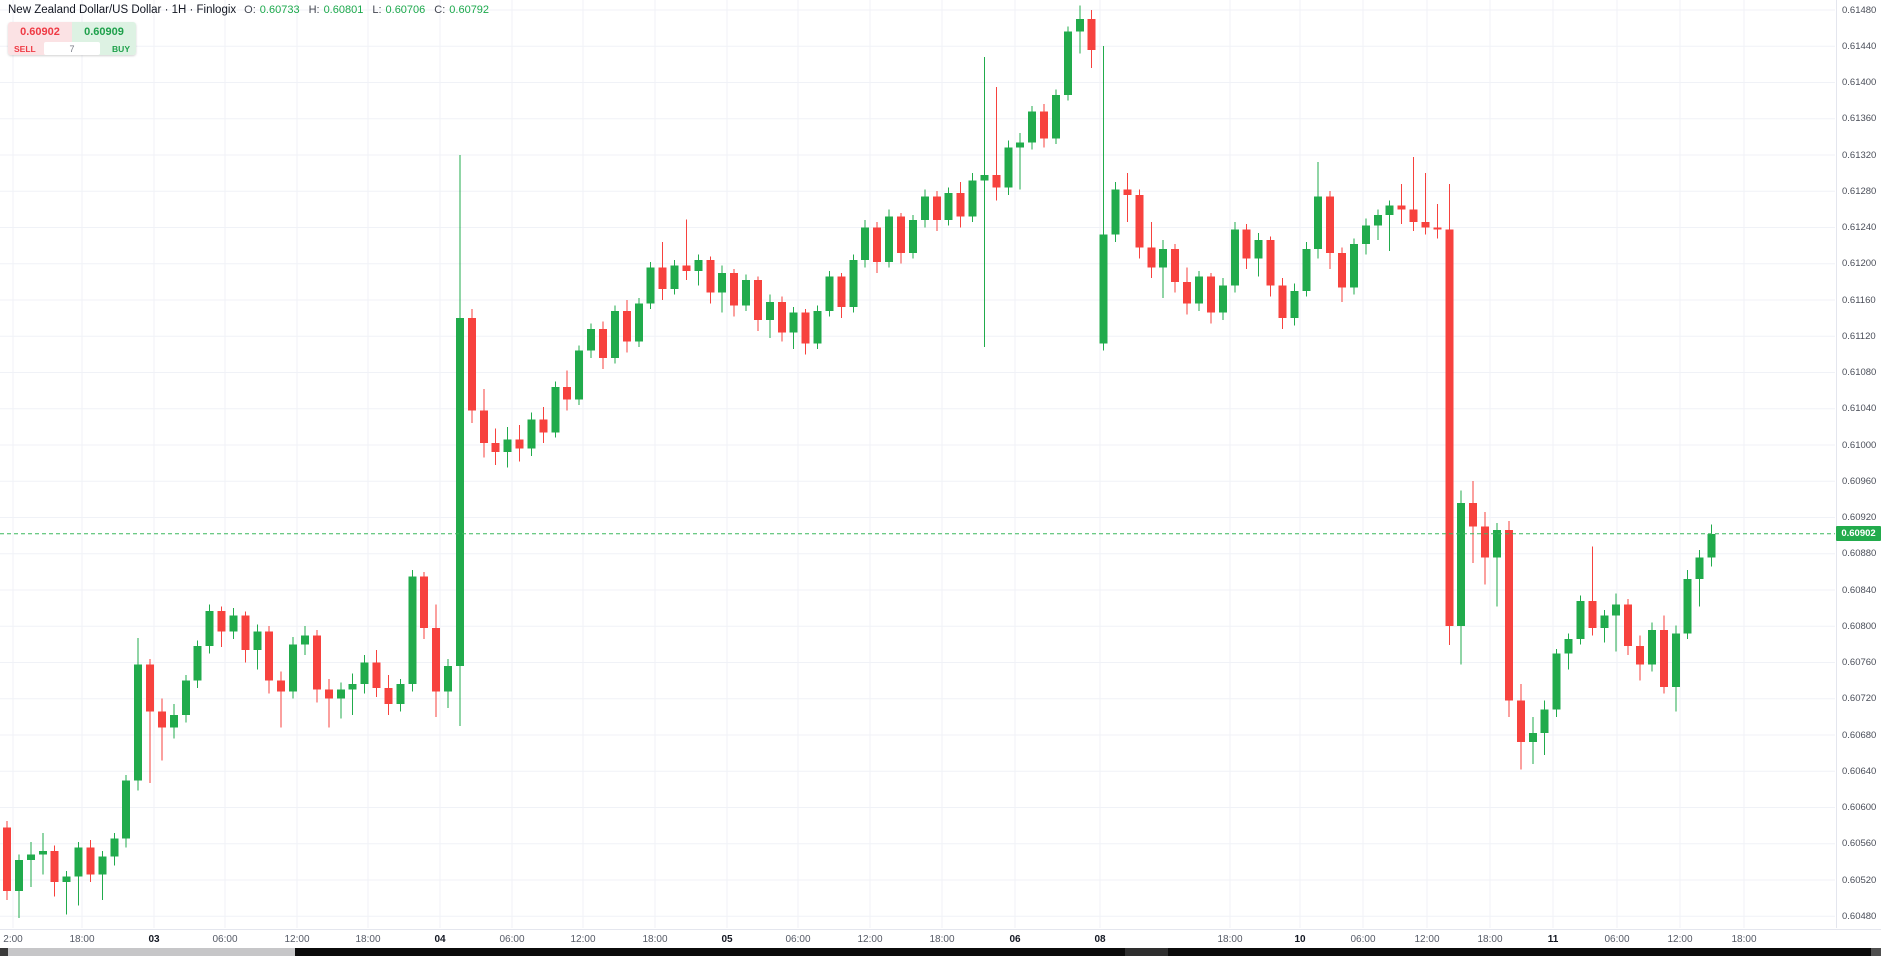 This screenshot has width=1881, height=956. What do you see at coordinates (13, 939) in the screenshot?
I see `time-tick-label: 2:00` at bounding box center [13, 939].